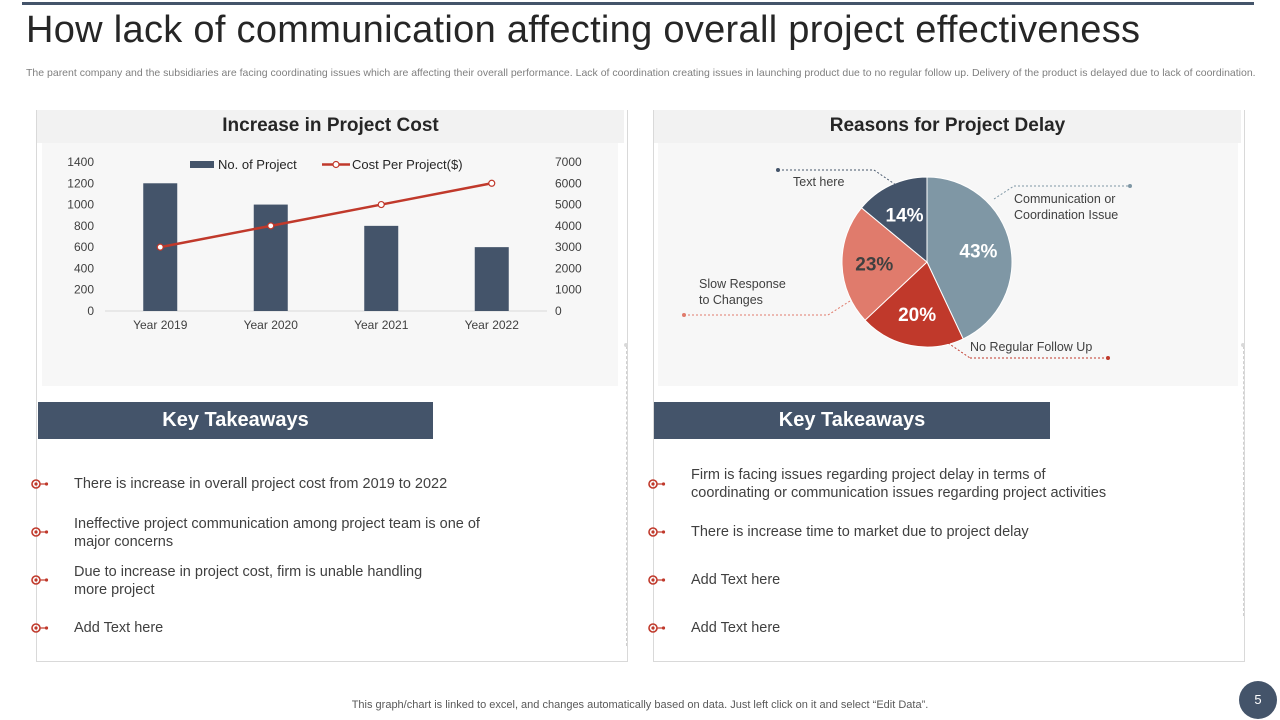  What do you see at coordinates (558, 311) in the screenshot?
I see `y-right-tick-label: 0` at bounding box center [558, 311].